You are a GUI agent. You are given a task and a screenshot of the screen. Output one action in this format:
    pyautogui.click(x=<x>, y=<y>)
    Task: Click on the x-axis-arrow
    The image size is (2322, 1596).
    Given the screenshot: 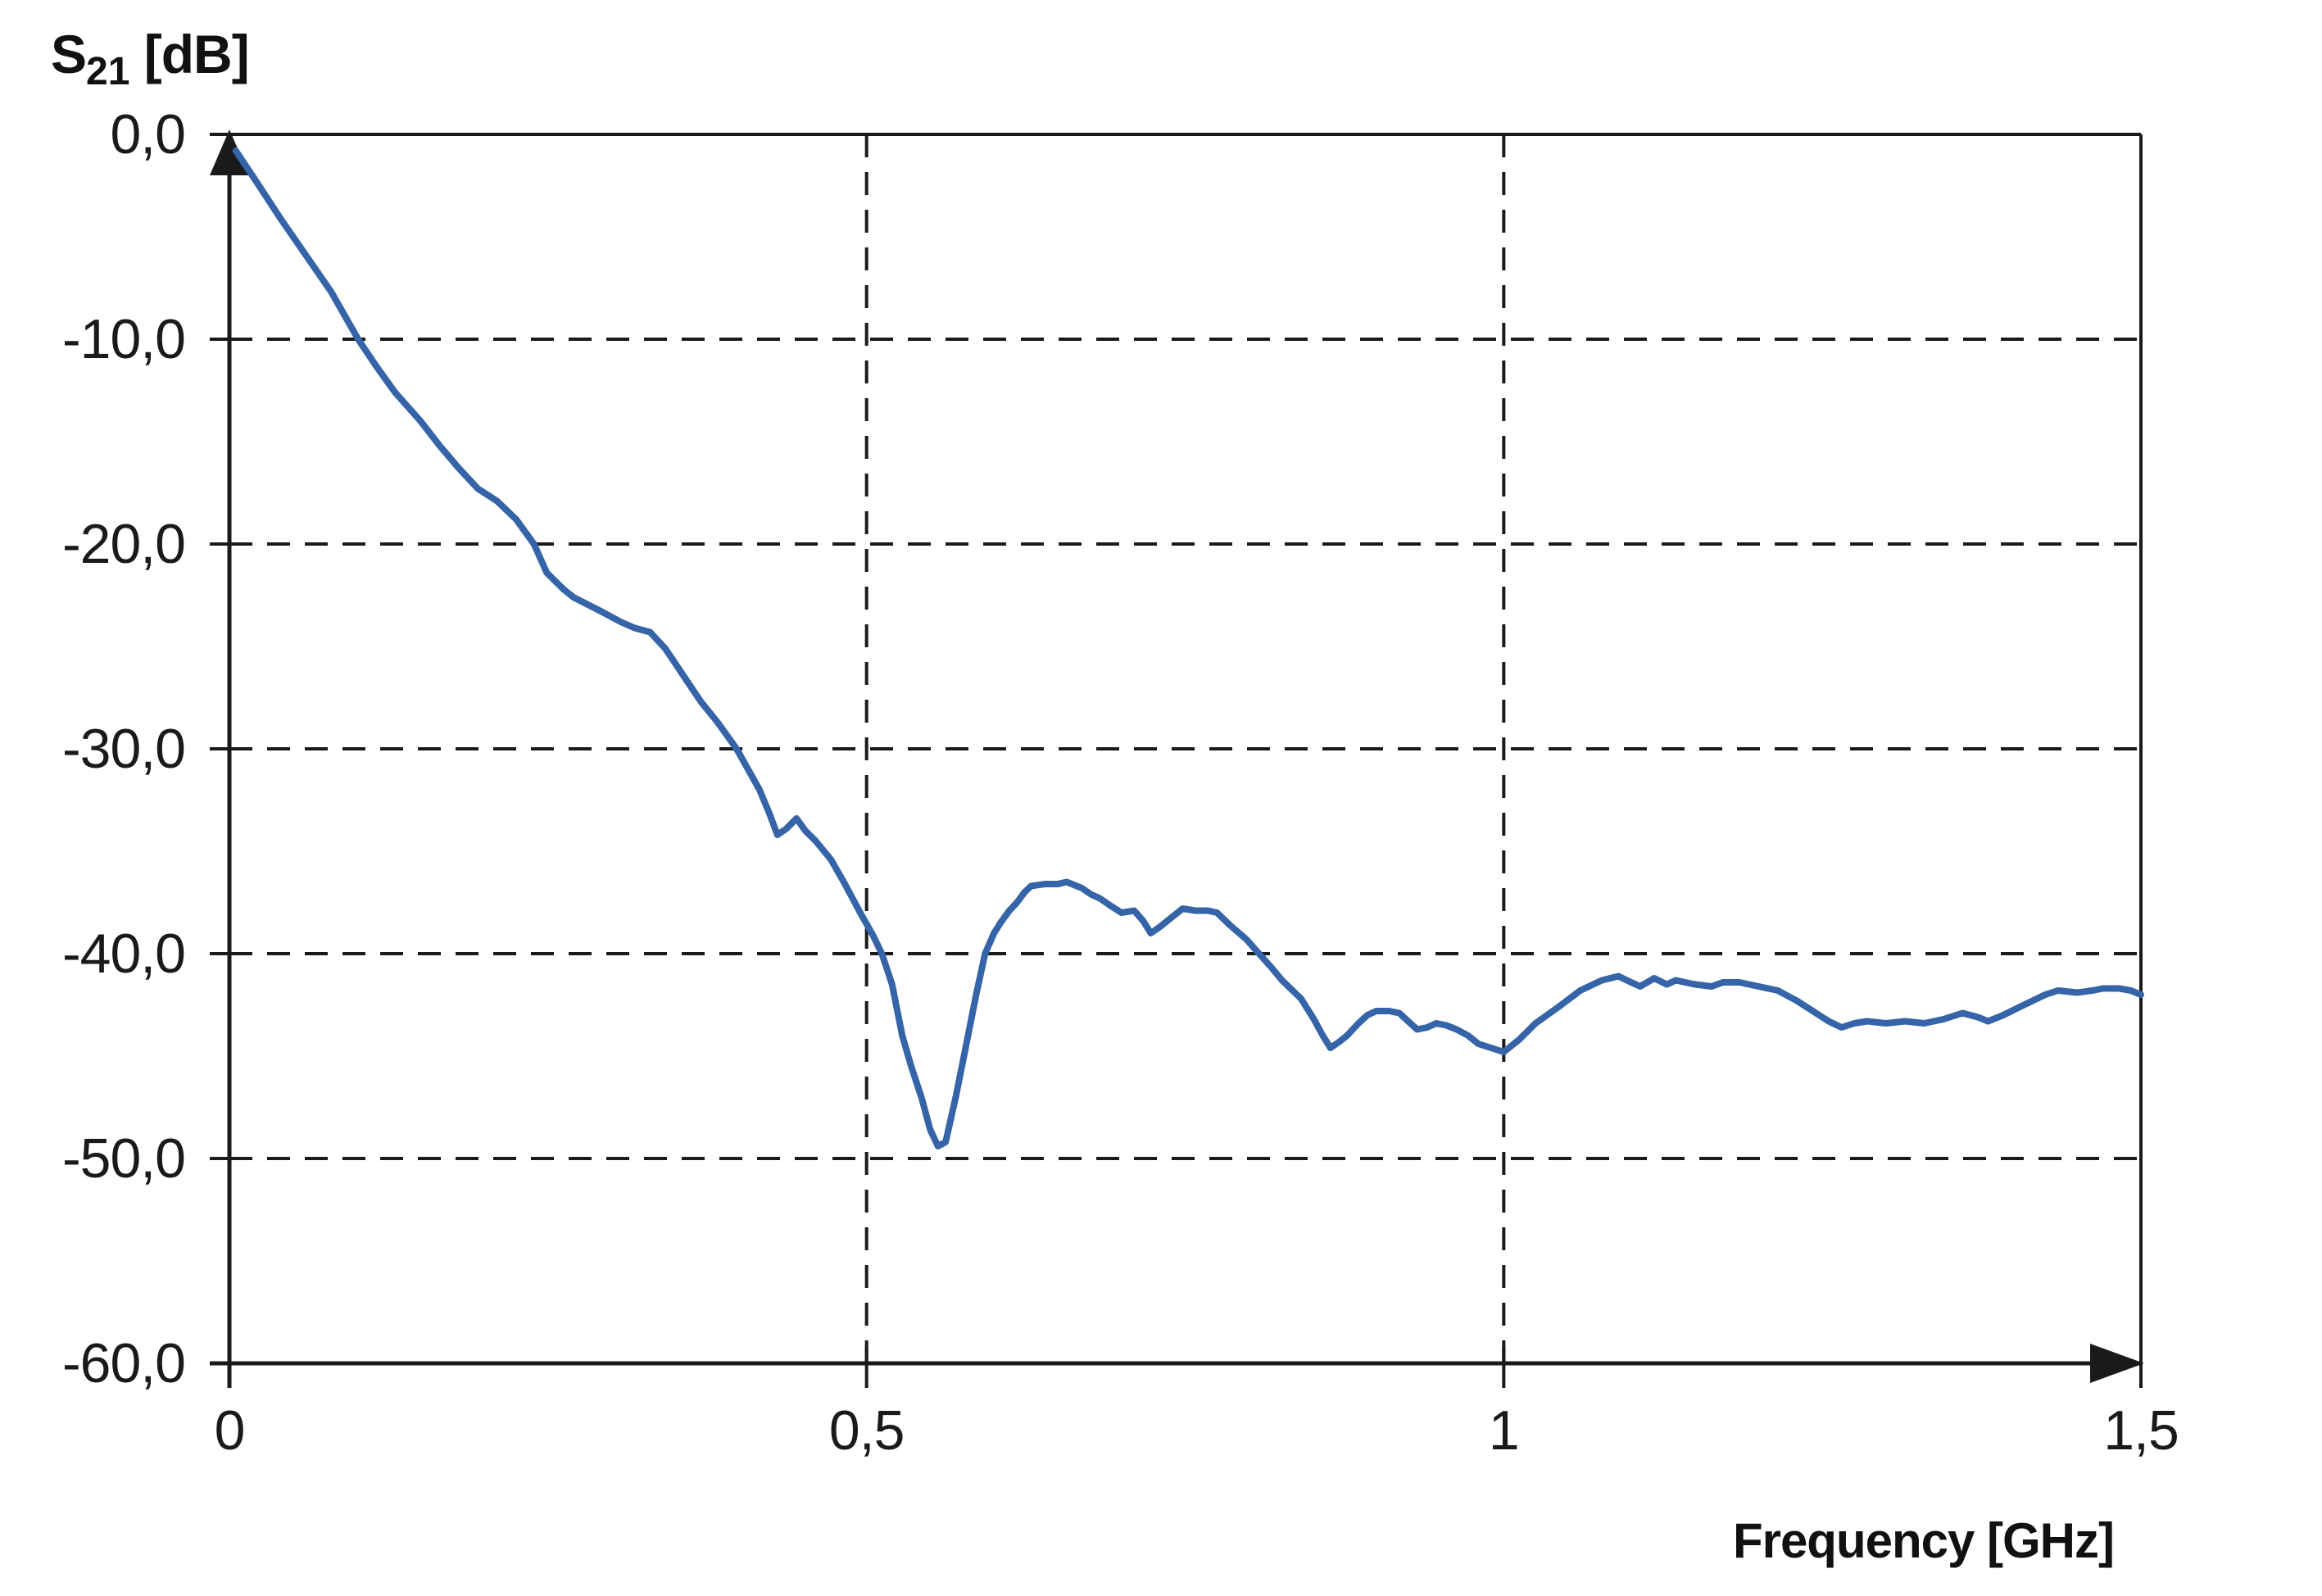 What is the action you would take?
    pyautogui.click(x=2117, y=1363)
    